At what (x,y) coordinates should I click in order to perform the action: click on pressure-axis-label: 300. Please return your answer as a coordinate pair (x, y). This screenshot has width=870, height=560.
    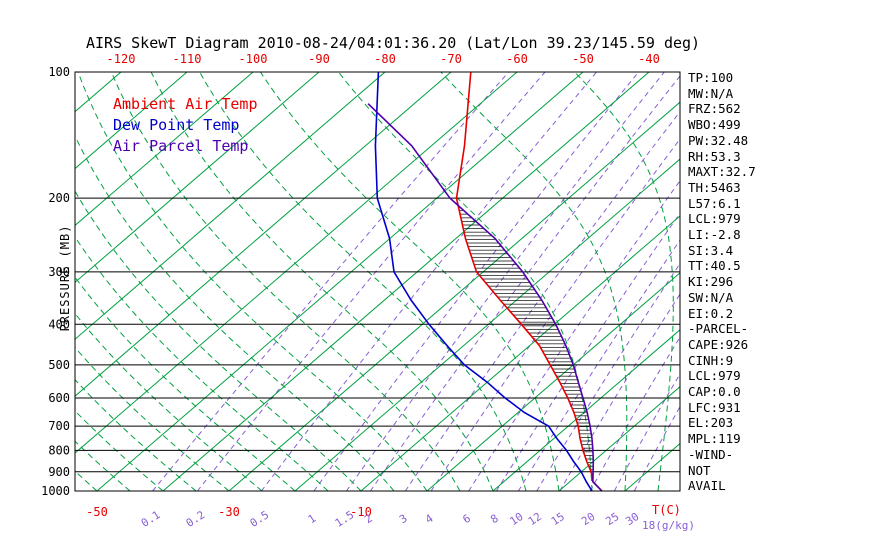
    Looking at the image, I should click on (59, 272).